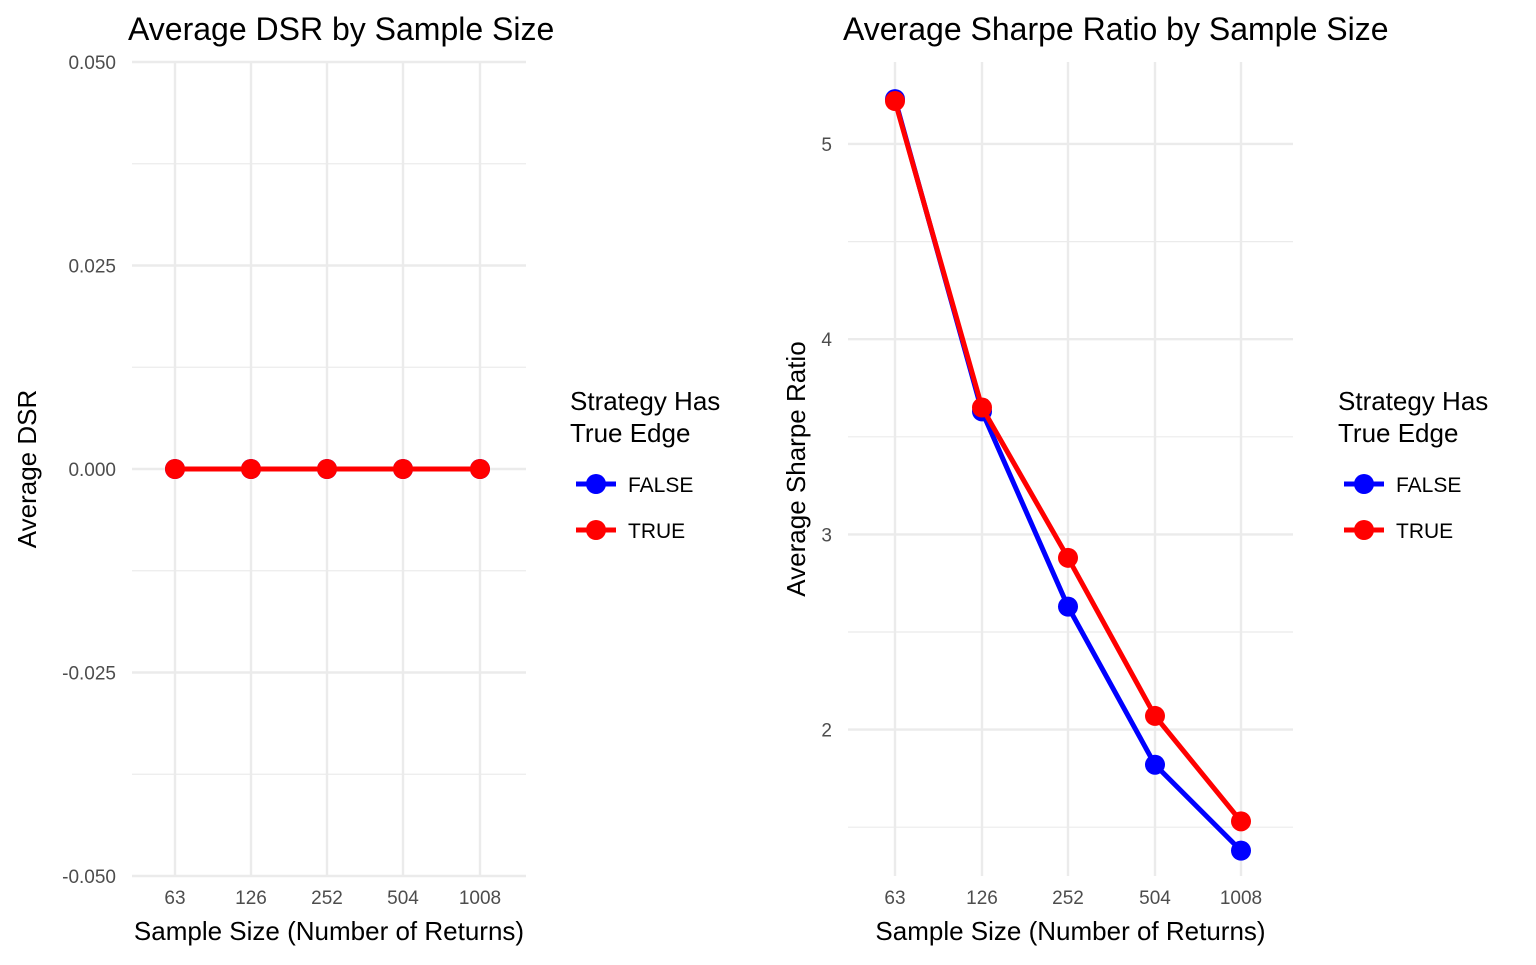 The height and width of the screenshot is (965, 1536). What do you see at coordinates (826, 535) in the screenshot?
I see `y-tick-label: 3` at bounding box center [826, 535].